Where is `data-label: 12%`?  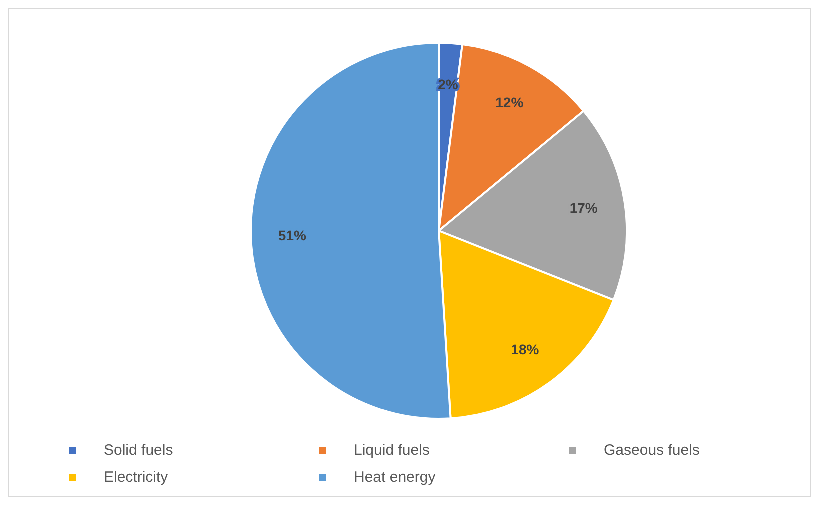
data-label: 12% is located at coordinates (510, 102).